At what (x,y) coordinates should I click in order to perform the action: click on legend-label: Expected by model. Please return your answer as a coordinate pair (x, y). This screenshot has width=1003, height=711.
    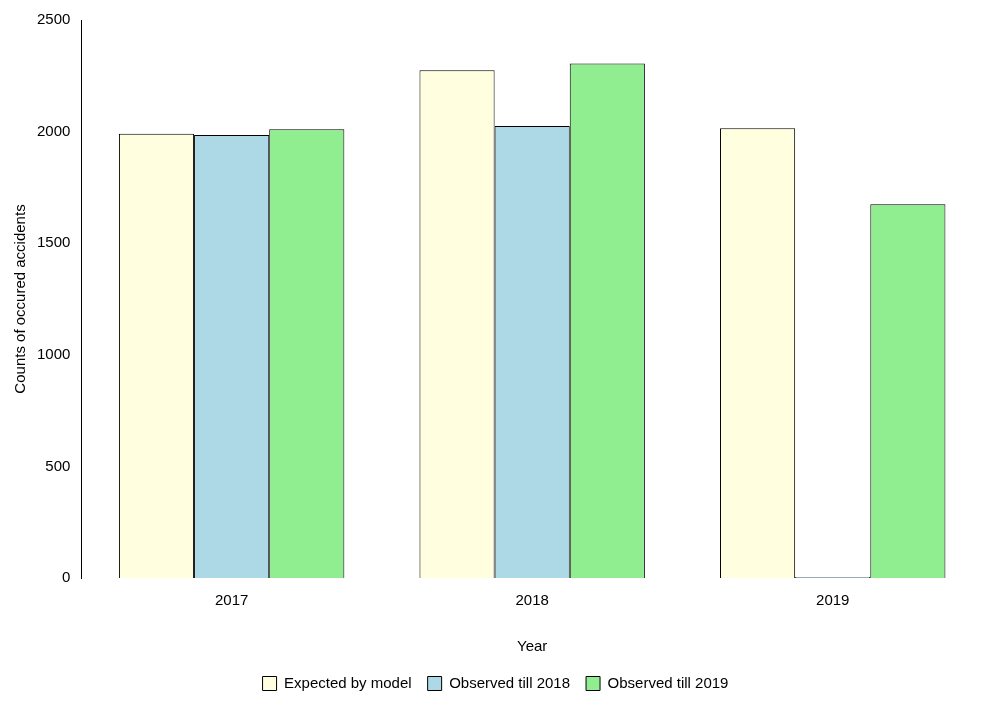
    Looking at the image, I should click on (348, 682).